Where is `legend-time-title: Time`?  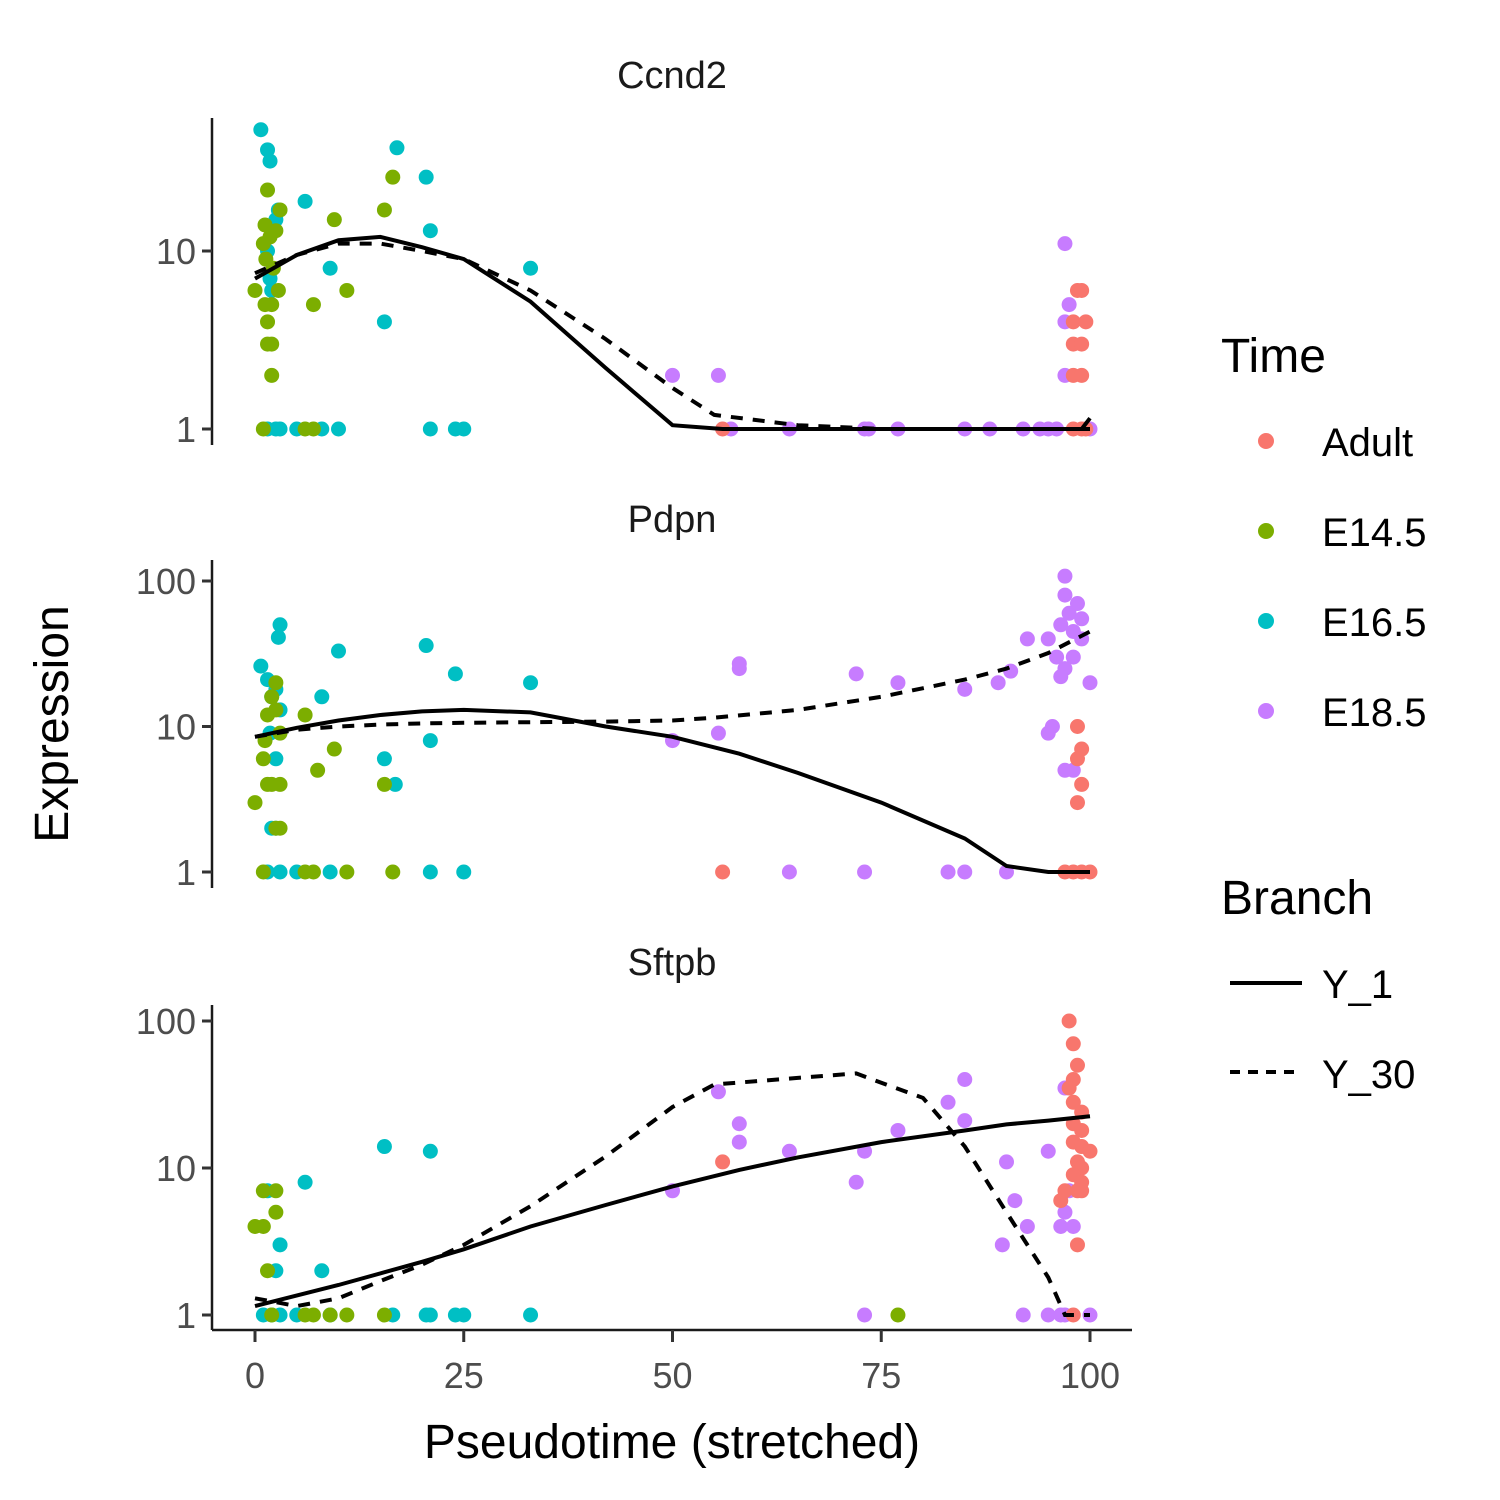
legend-time-title: Time is located at coordinates (1273, 356).